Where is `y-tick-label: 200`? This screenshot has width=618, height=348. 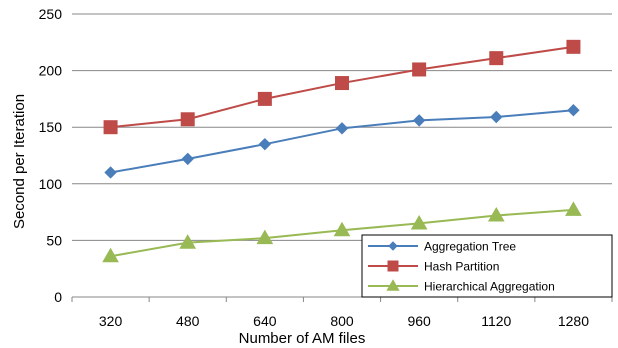 y-tick-label: 200 is located at coordinates (51, 71).